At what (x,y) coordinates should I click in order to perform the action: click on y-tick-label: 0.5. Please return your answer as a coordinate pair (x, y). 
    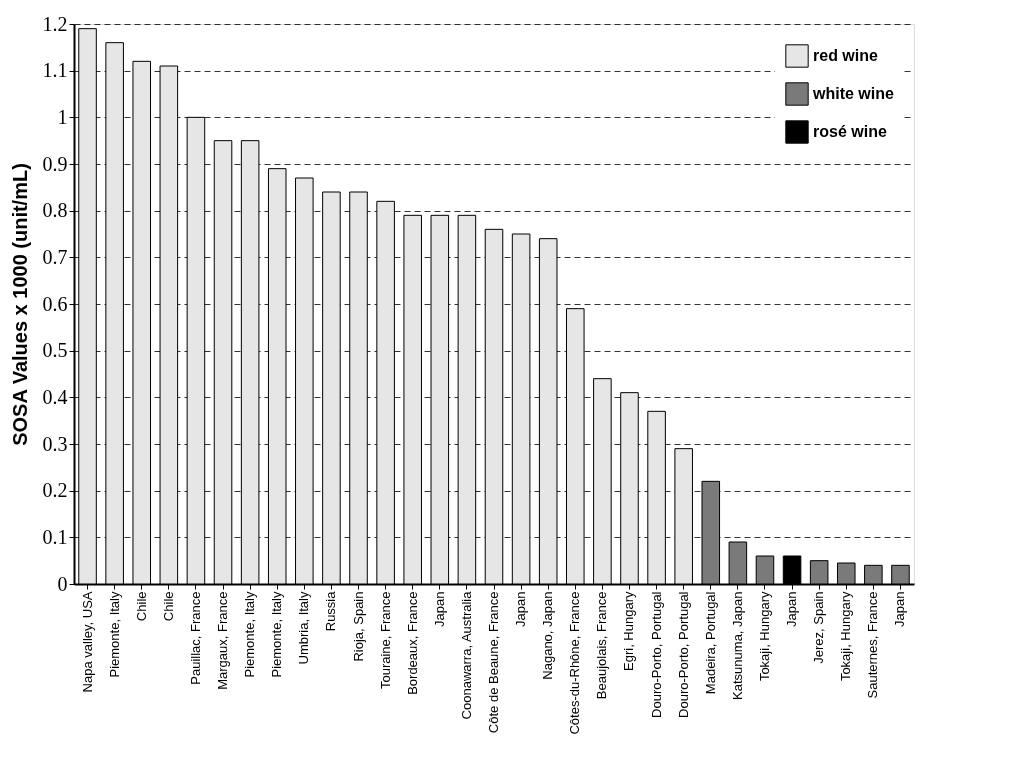
    Looking at the image, I should click on (55, 350).